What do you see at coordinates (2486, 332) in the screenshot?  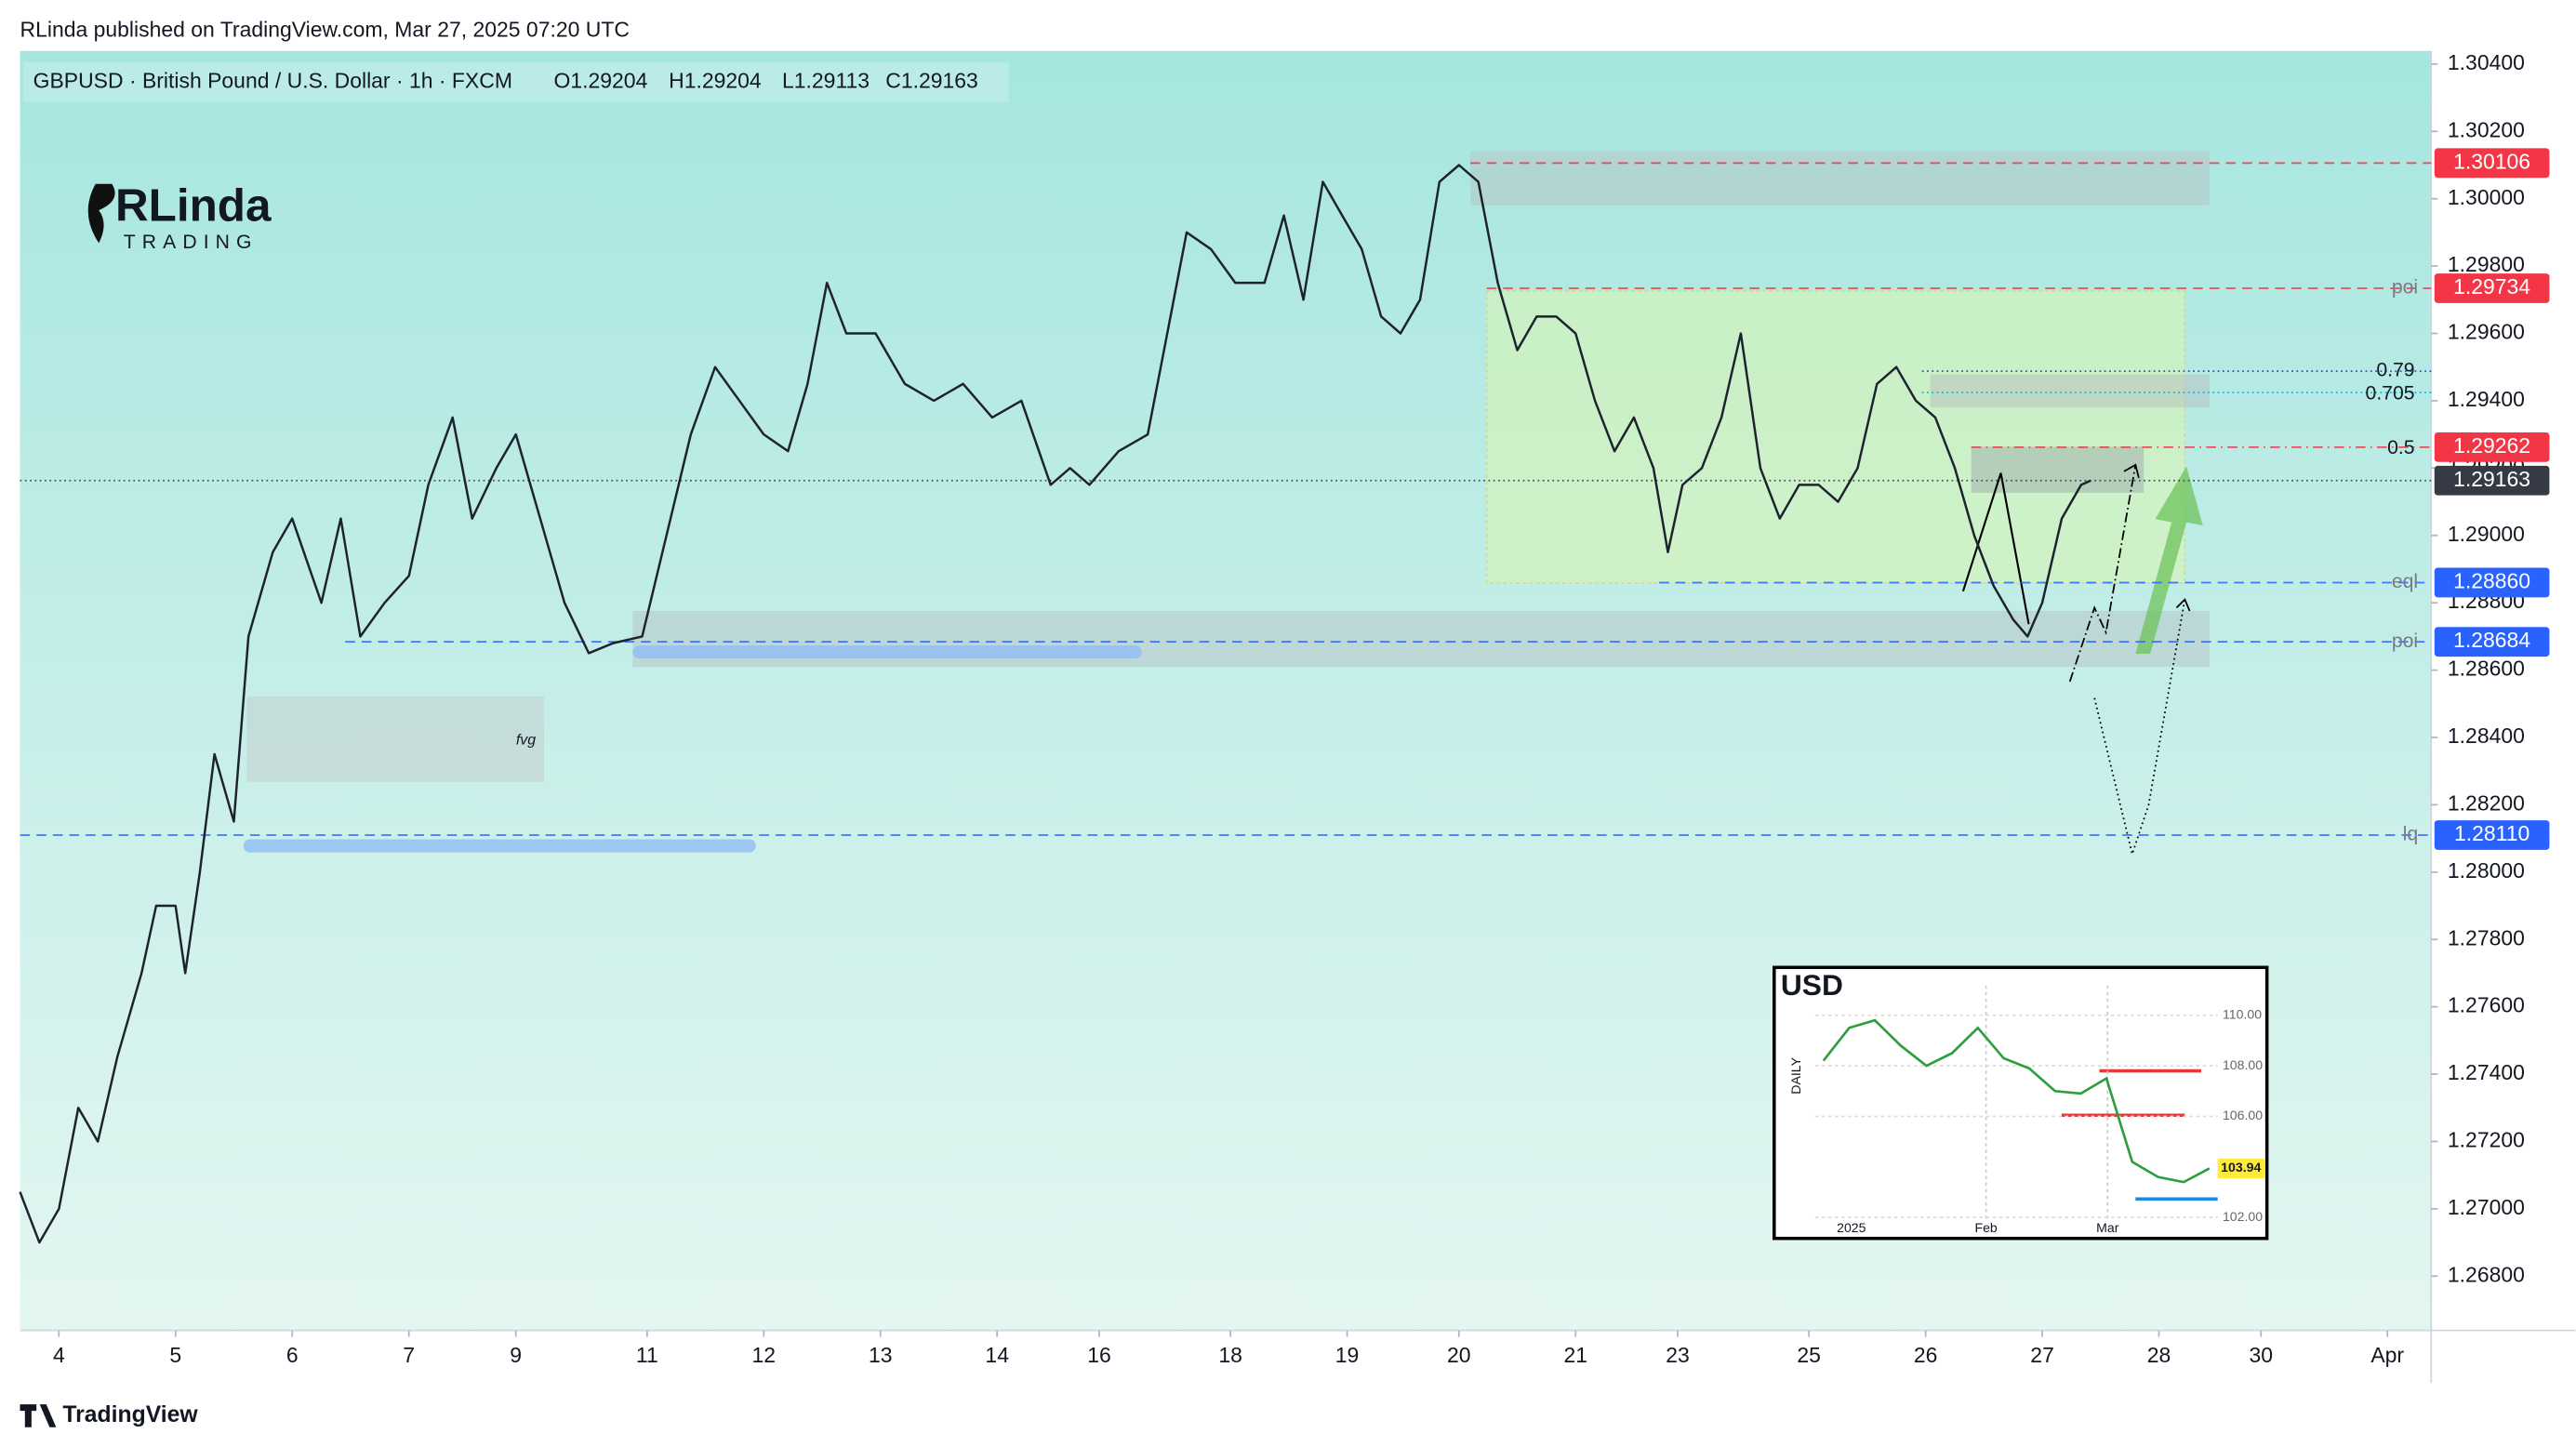 I see `y-tick-label: 1.29600` at bounding box center [2486, 332].